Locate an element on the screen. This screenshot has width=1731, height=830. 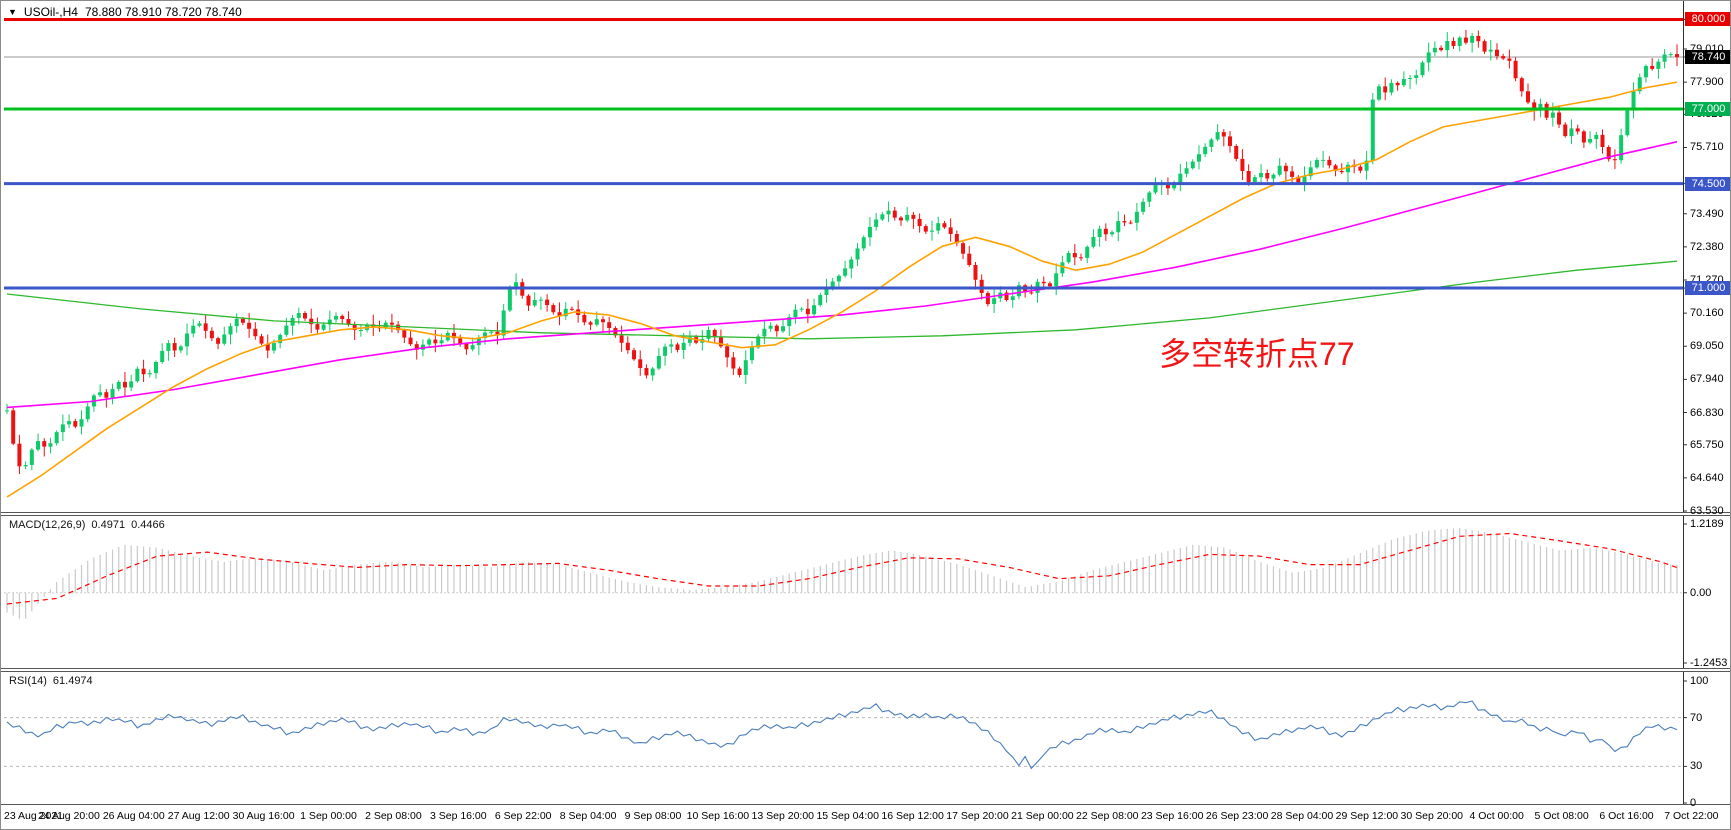
date-label: 30 Aug 16:00 is located at coordinates (263, 816).